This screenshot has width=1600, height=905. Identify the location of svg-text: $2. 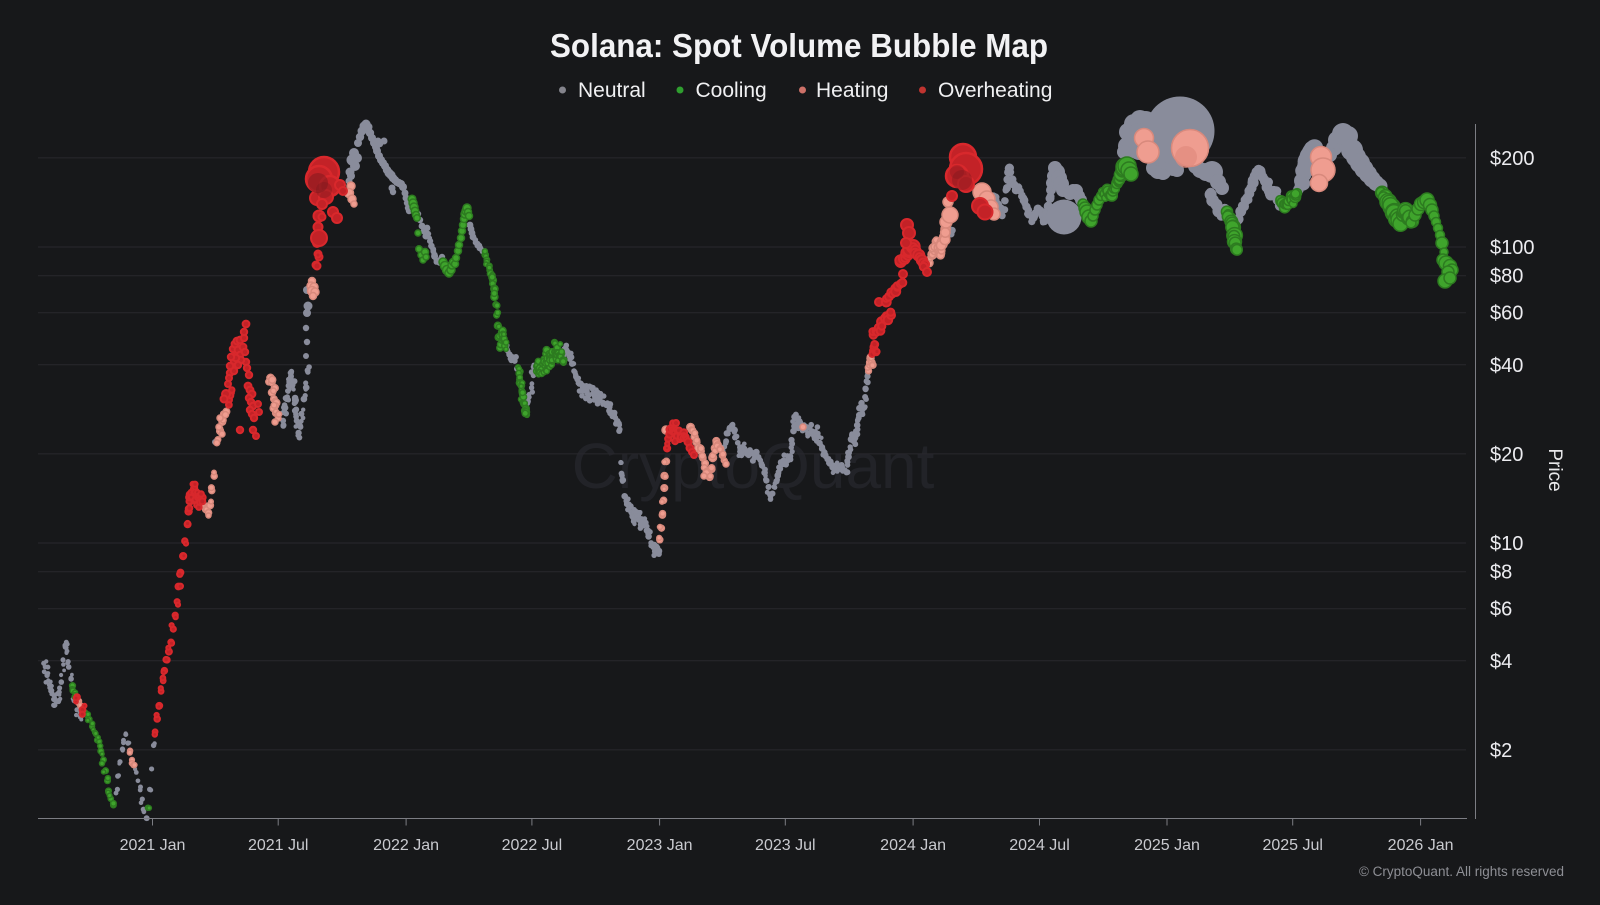
(1501, 751).